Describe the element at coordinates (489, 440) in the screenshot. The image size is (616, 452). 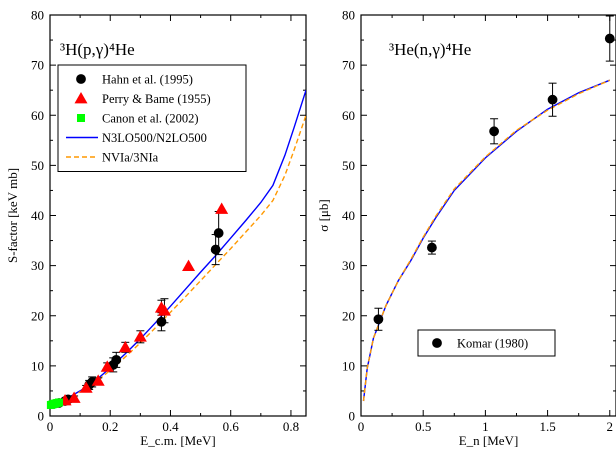
I see `x-axis-label: E_n [MeV]` at that location.